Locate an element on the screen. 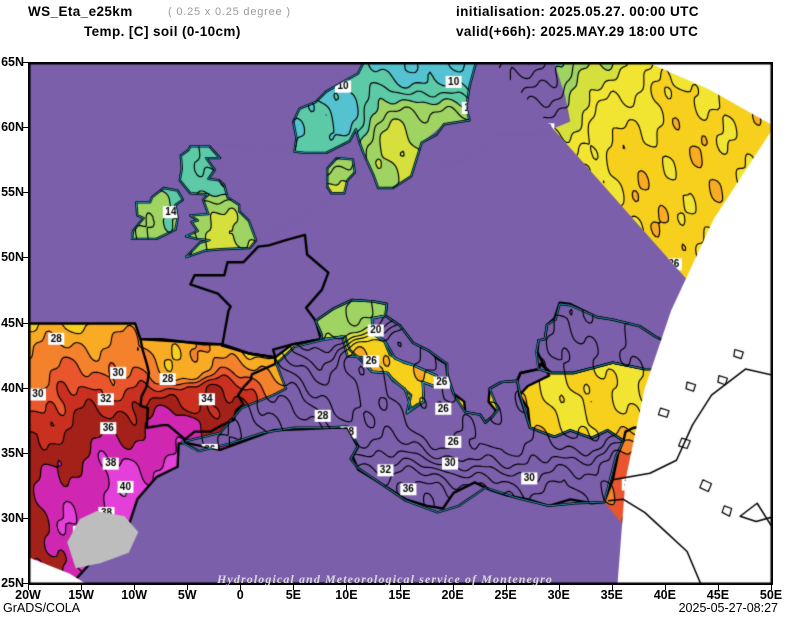 The width and height of the screenshot is (800, 618). model-resolution: ( 0.25 x 0.25 degree ) is located at coordinates (229, 12).